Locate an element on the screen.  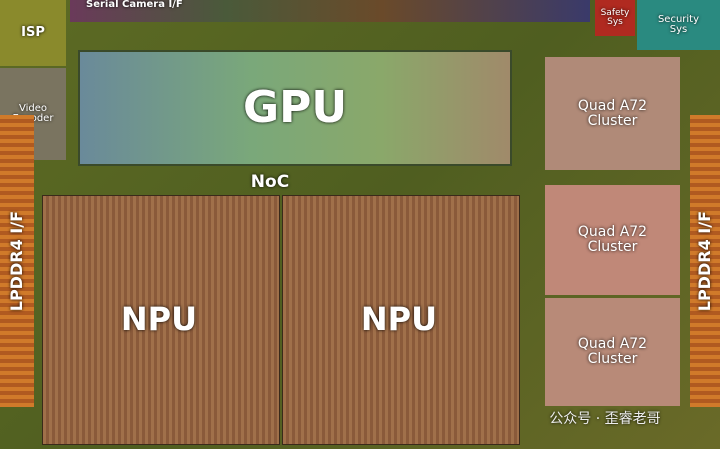
block-label: NoC is located at coordinates (270, 182).